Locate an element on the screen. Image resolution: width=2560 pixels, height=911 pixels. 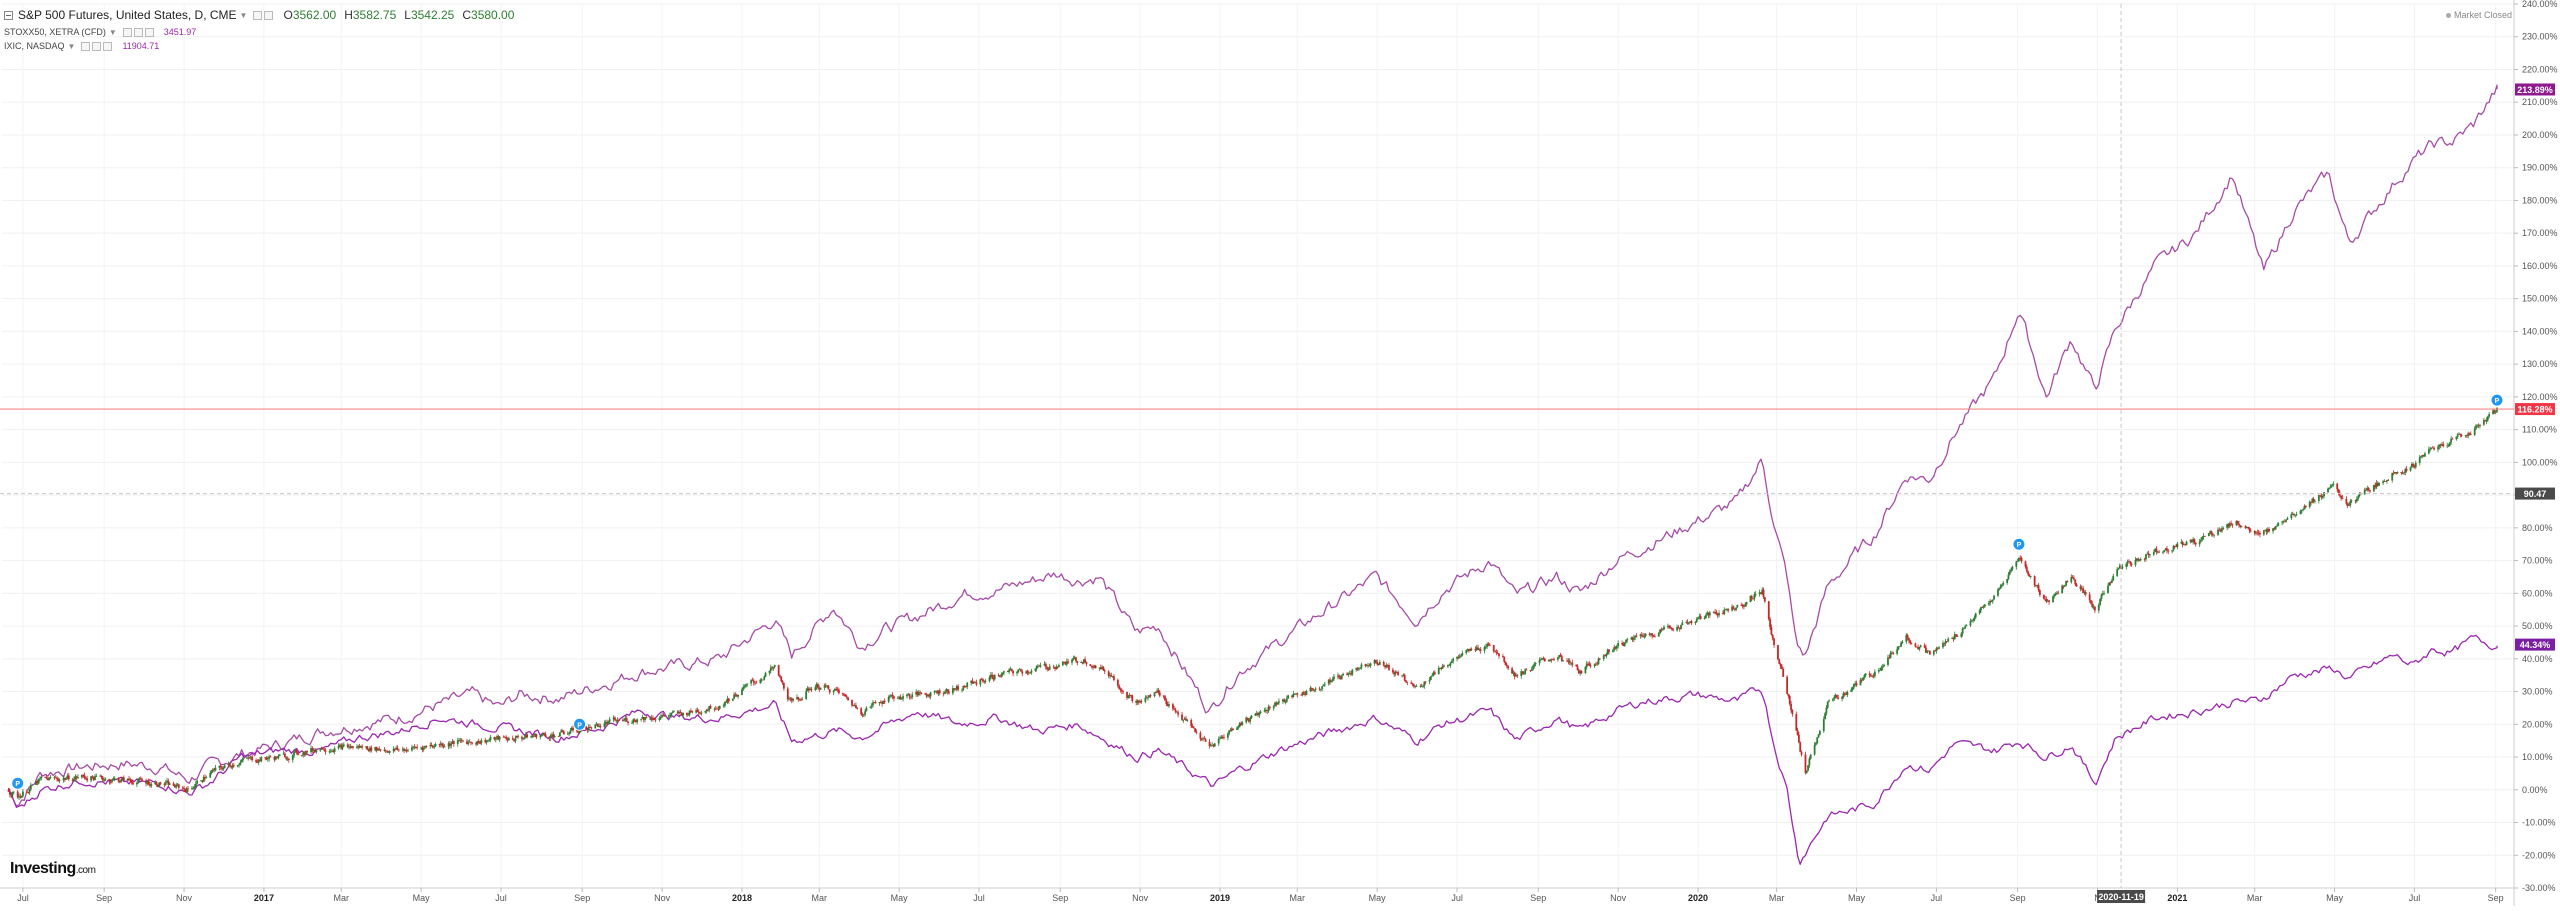
compare-stoxx-dropdown-icon: ▼ is located at coordinates (112, 32).